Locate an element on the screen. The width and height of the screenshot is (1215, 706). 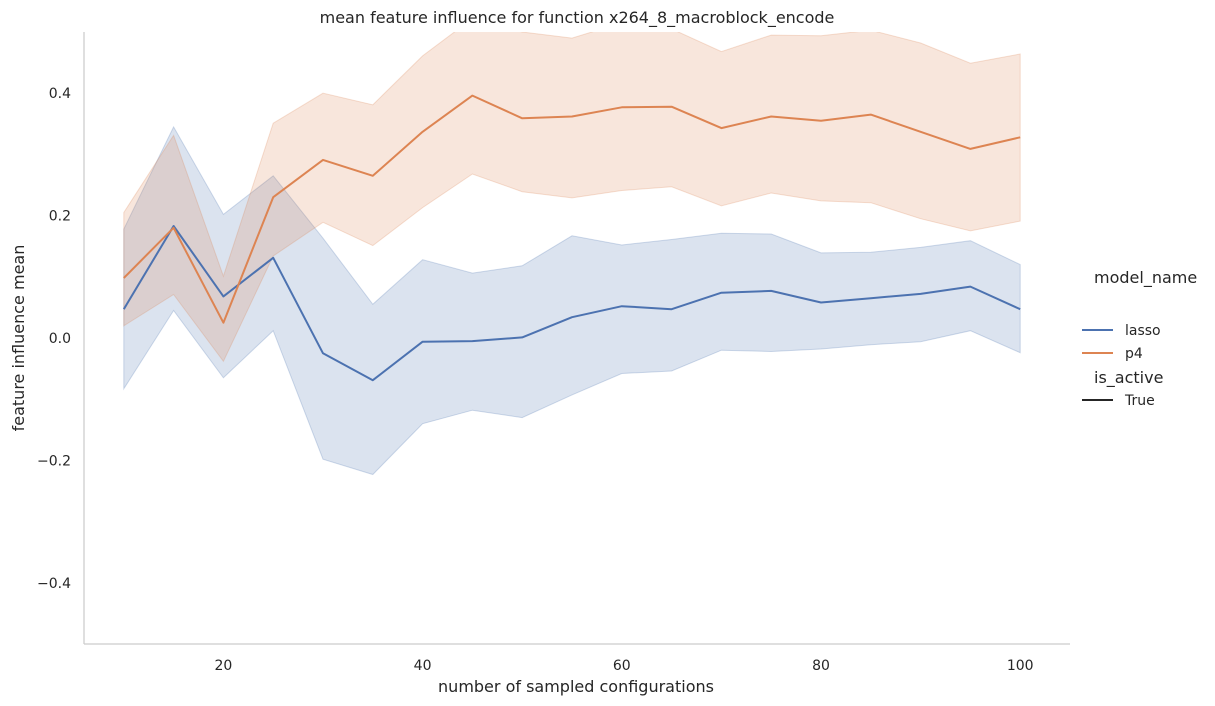
y-tick-label: −0.2 is located at coordinates (54, 461).